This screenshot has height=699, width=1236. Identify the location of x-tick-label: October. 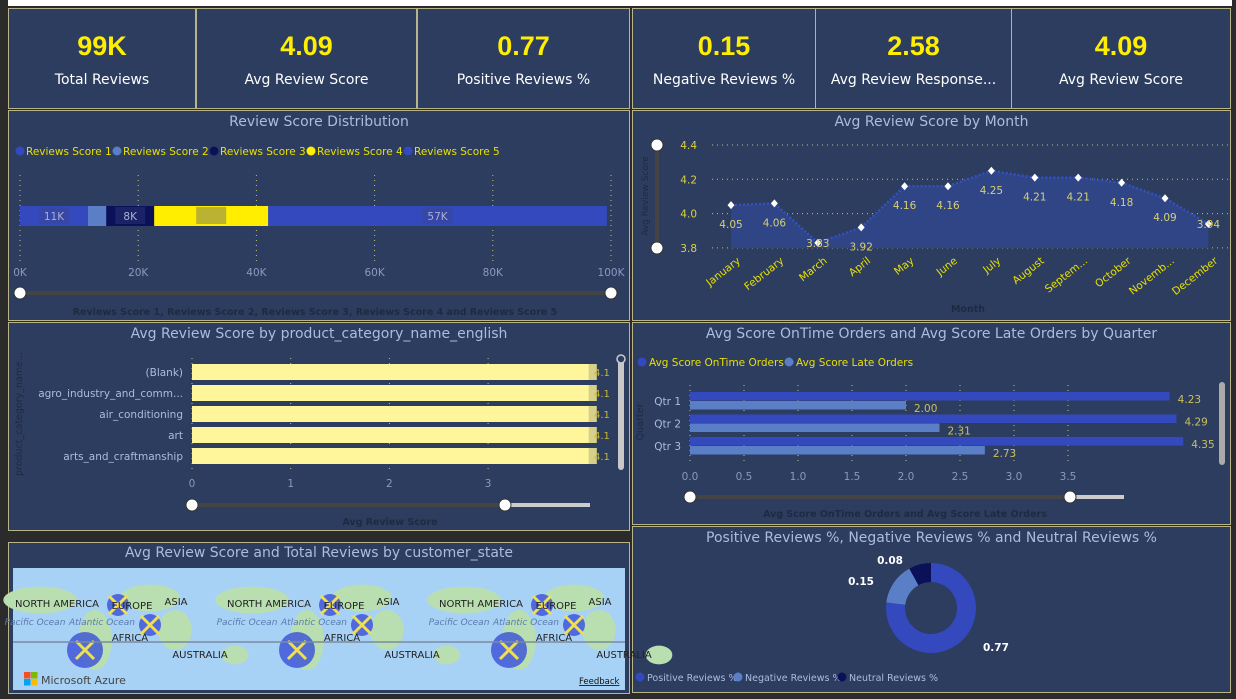
(1113, 272).